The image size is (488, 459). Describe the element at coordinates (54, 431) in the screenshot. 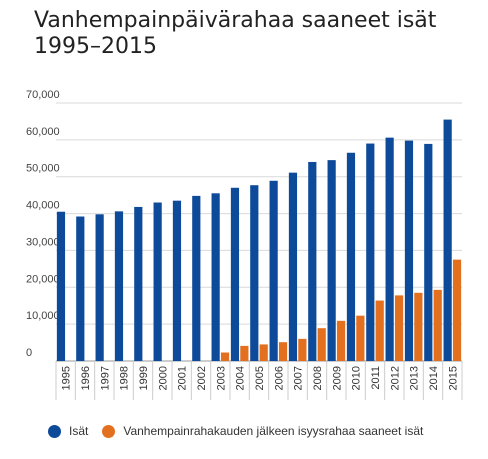

I see `legend-marker-isat` at that location.